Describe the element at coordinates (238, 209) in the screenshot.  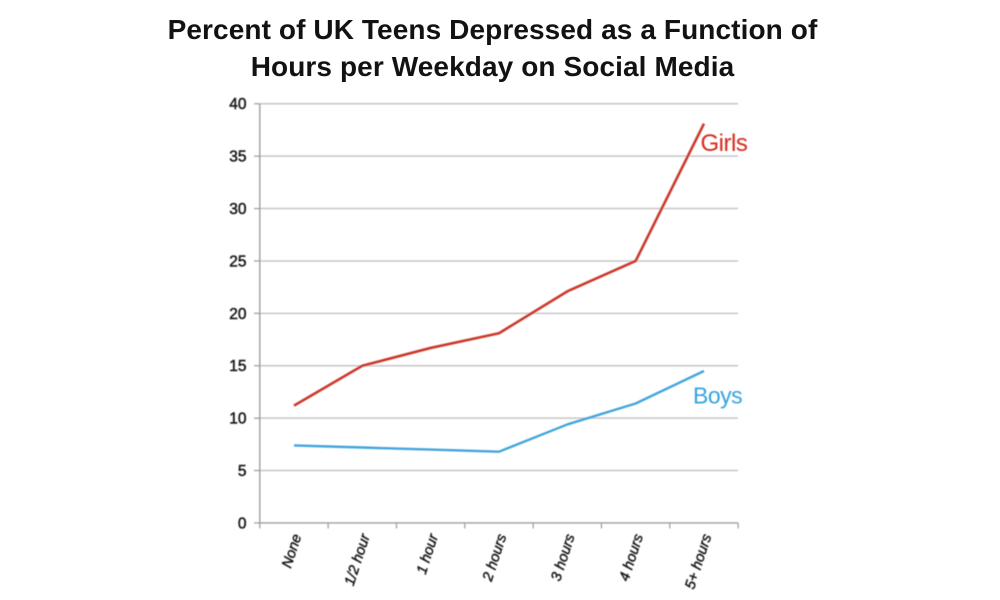
I see `svg-text: 30` at that location.